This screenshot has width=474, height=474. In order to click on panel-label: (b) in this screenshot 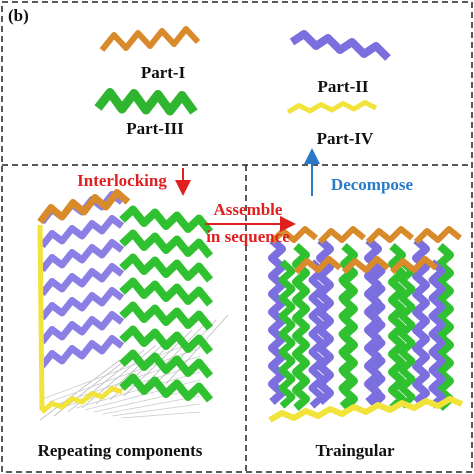, I will do `click(18, 15)`.